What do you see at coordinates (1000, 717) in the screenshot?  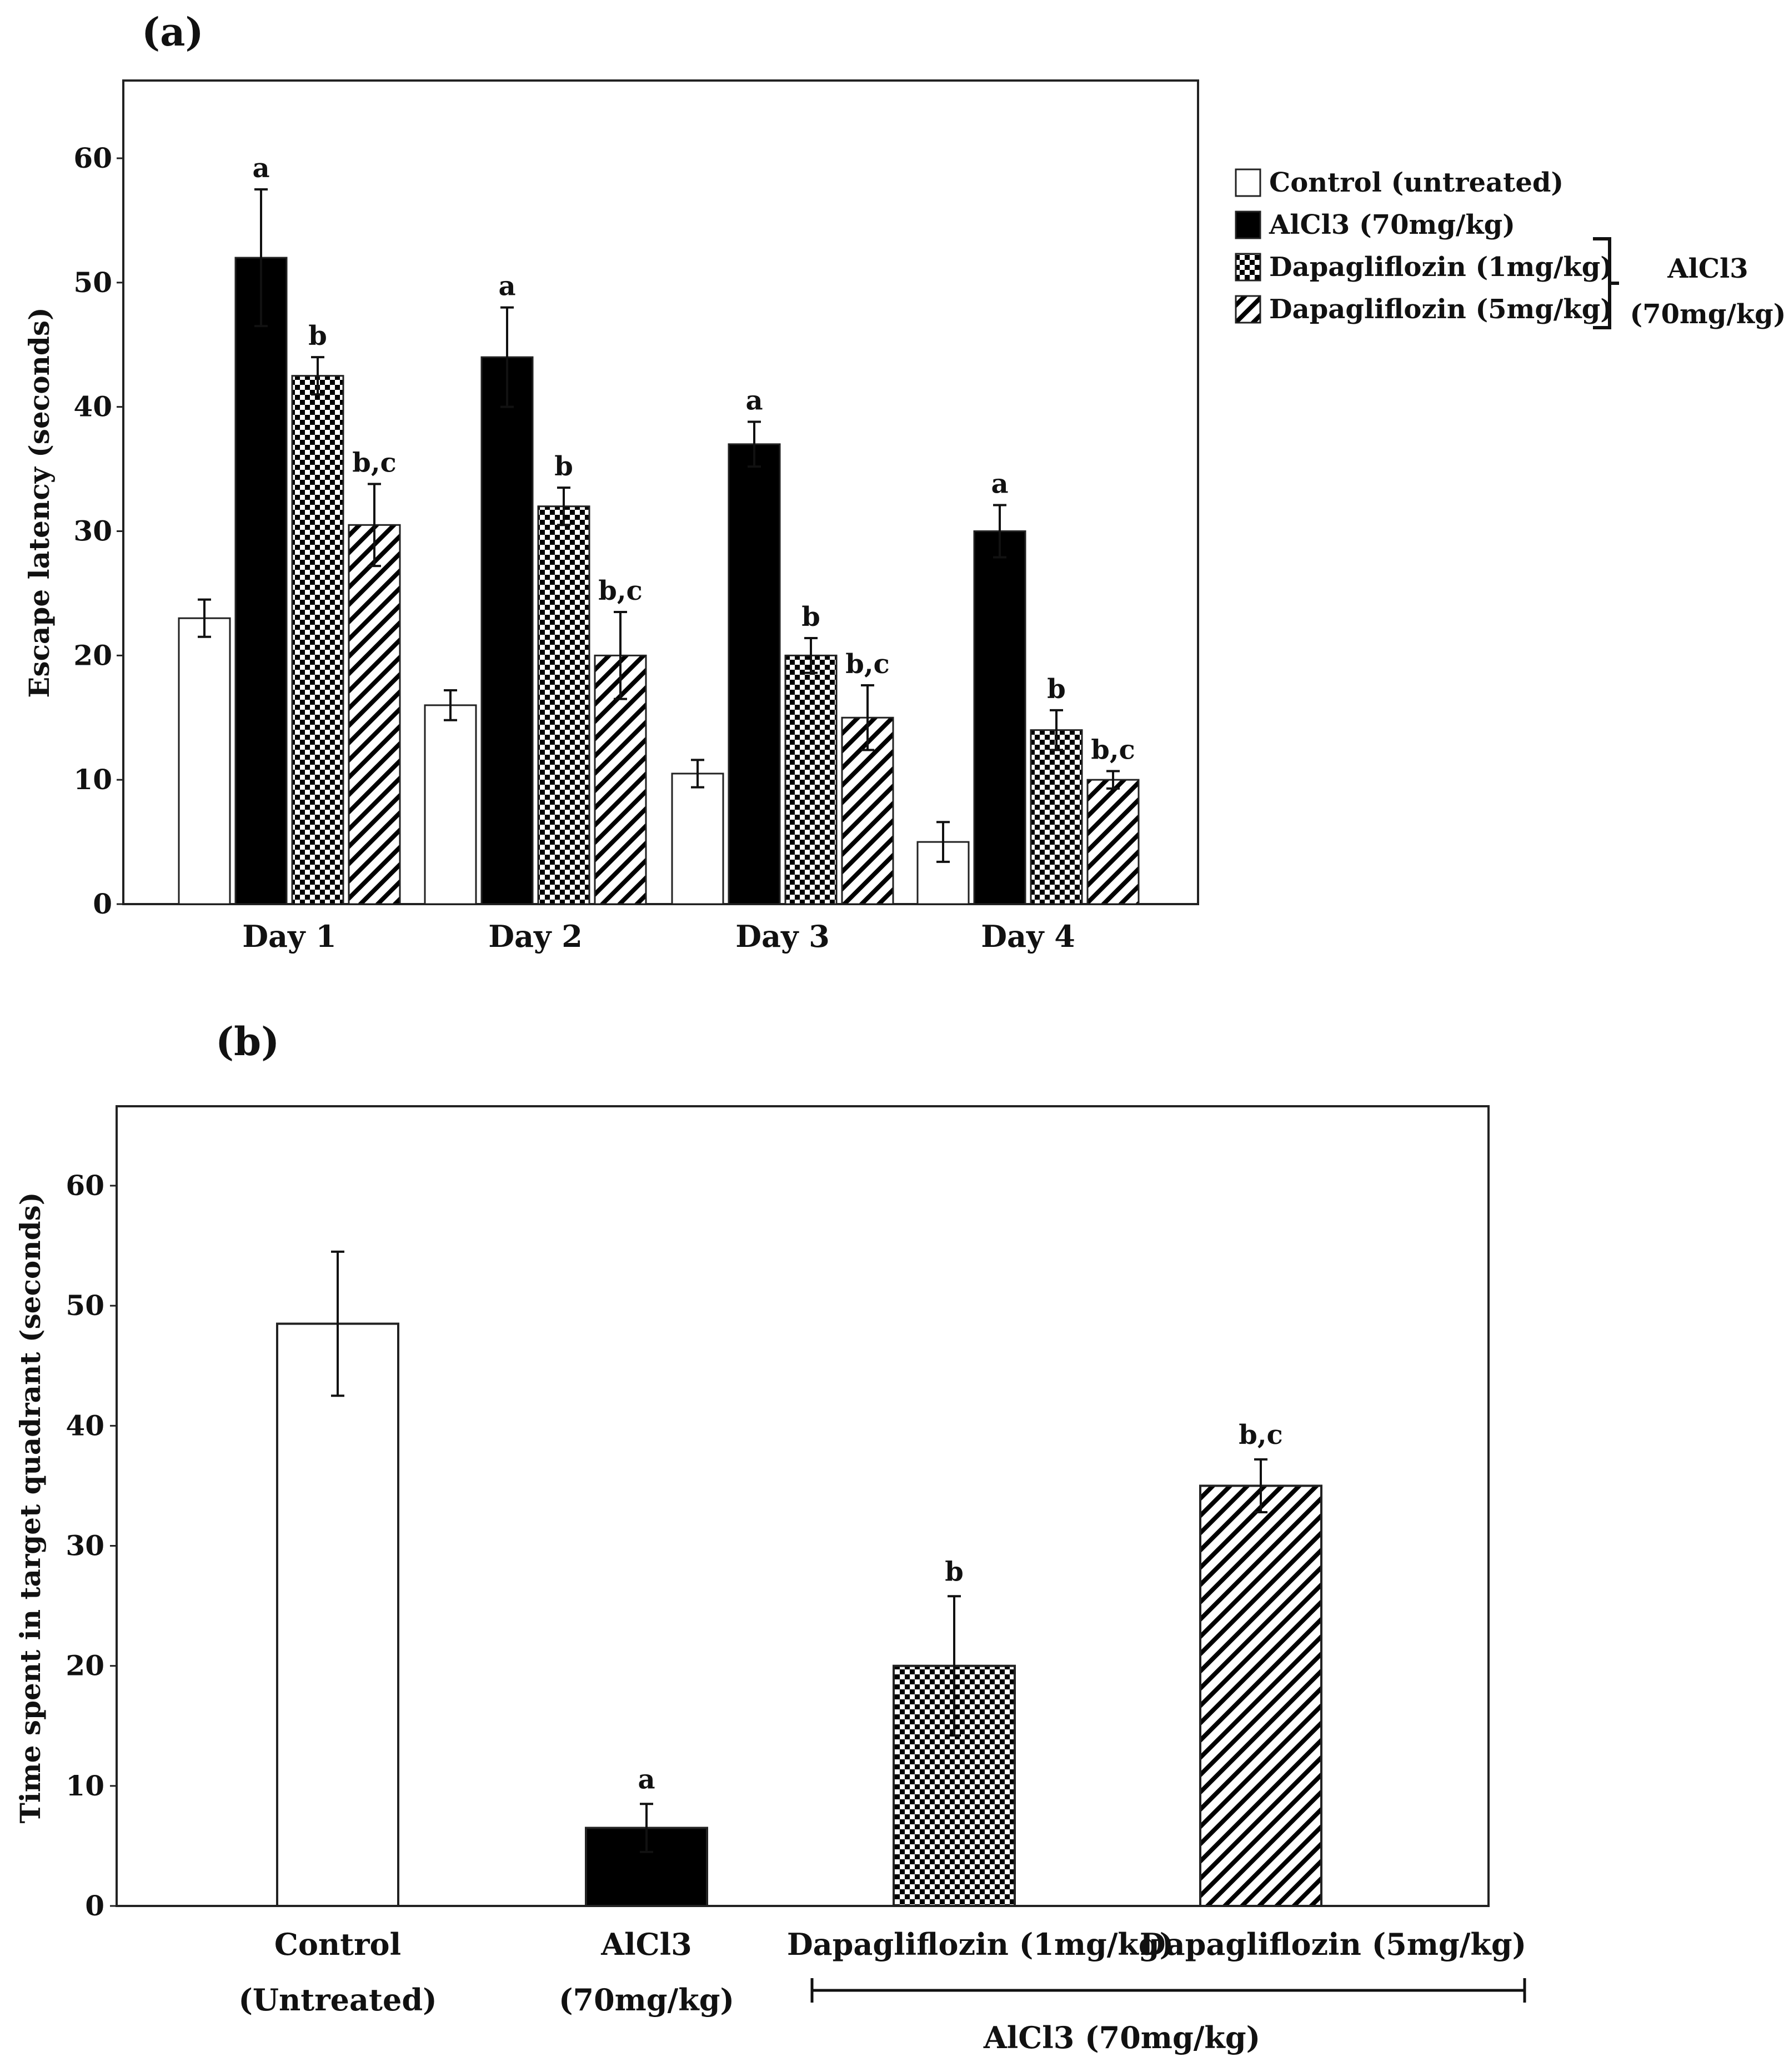 I see `panel-a-bar-day-4-black` at bounding box center [1000, 717].